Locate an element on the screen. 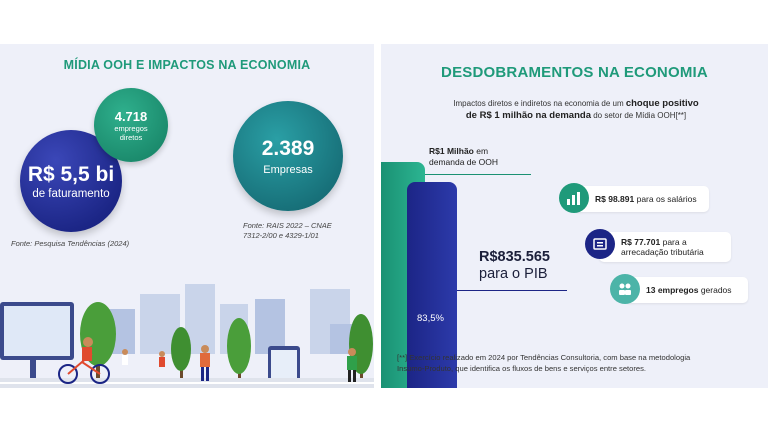 This screenshot has height=432, width=768. fonte-pesquisa: Fonte: Pesquisa Tendências (2024) is located at coordinates (70, 243).